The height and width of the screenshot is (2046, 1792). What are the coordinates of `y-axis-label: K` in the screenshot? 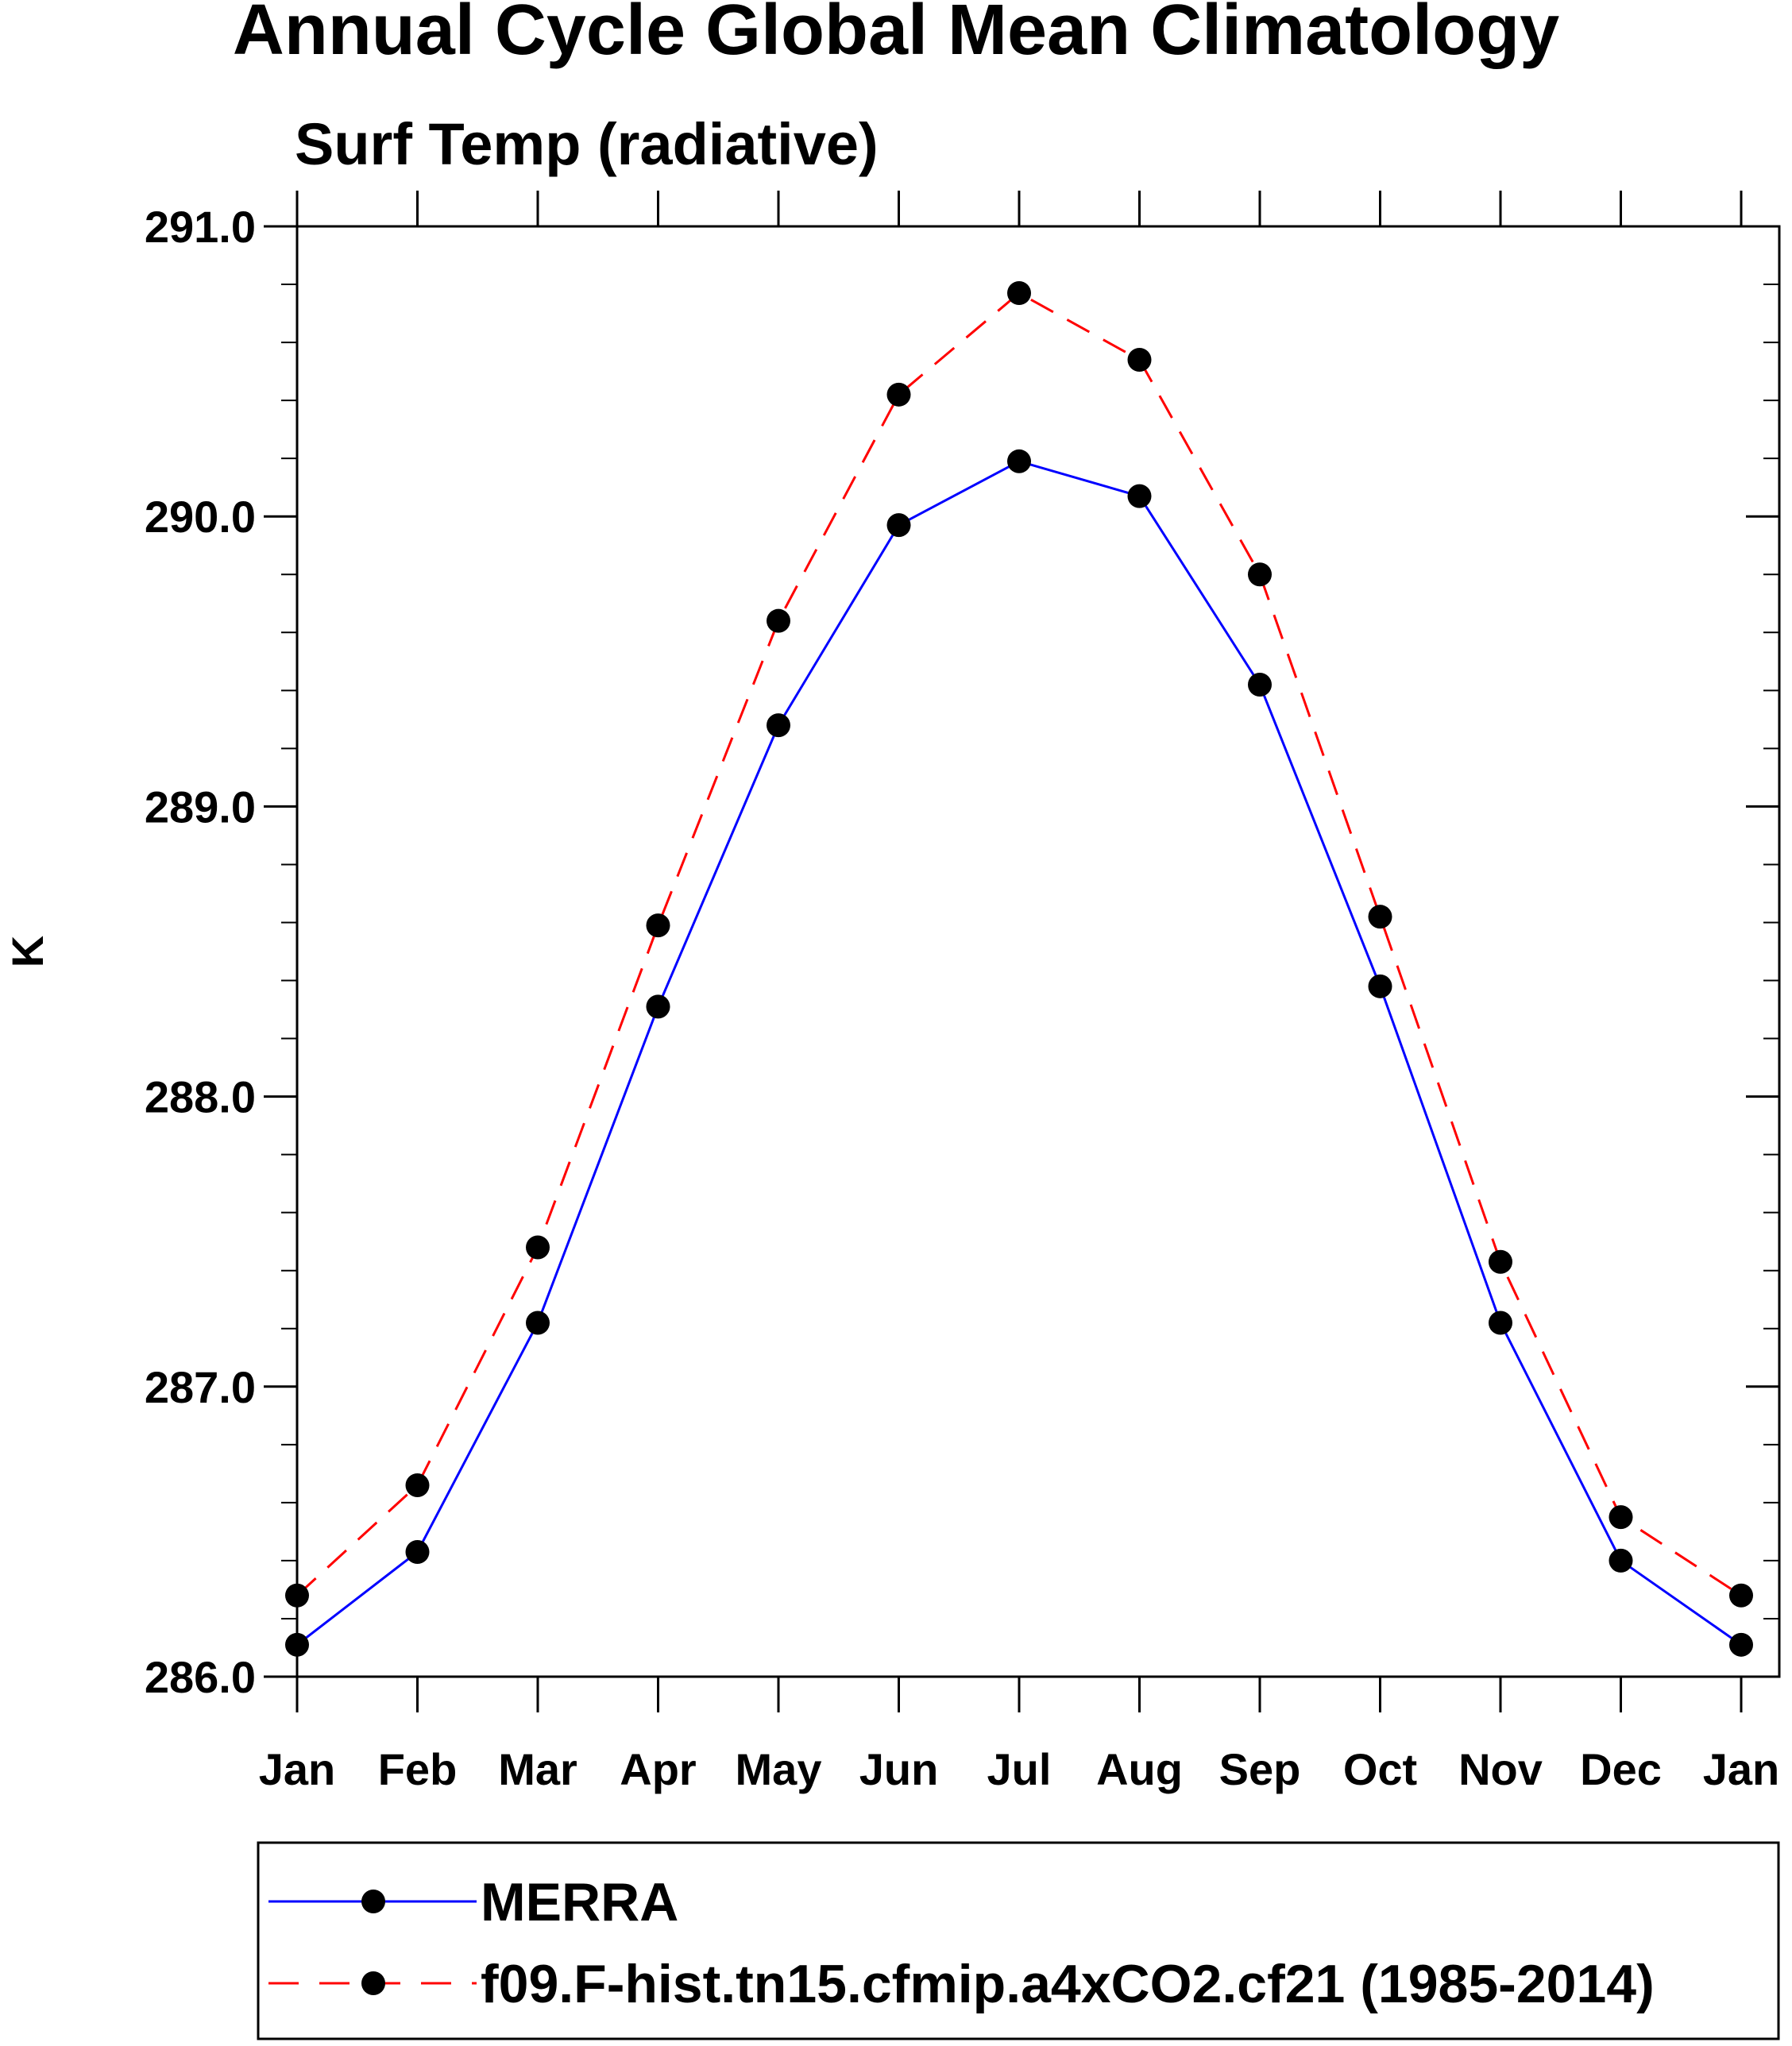 It's located at (27, 951).